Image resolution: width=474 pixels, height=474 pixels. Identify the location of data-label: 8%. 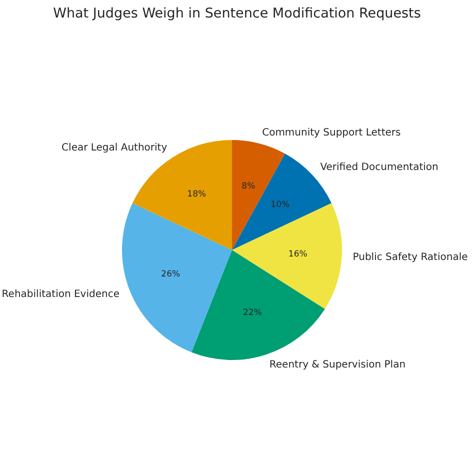
(249, 186).